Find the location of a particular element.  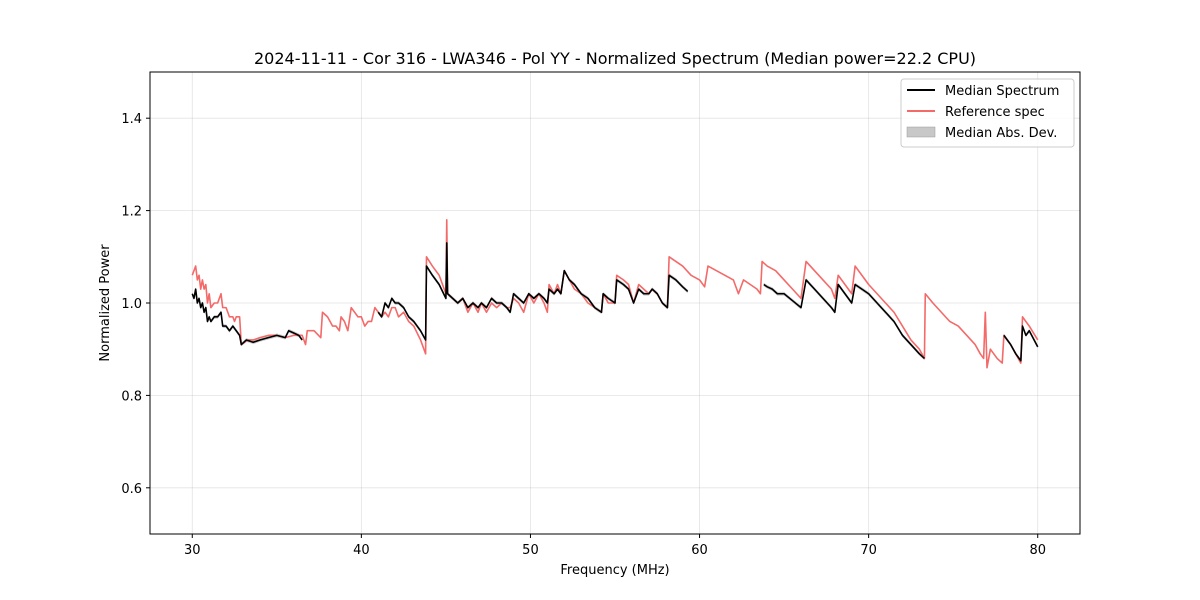

legend-box is located at coordinates (987, 113).